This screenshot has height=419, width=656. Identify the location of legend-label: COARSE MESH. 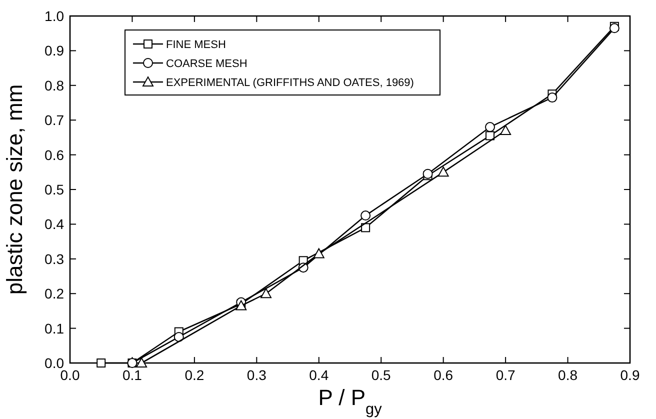
(207, 64).